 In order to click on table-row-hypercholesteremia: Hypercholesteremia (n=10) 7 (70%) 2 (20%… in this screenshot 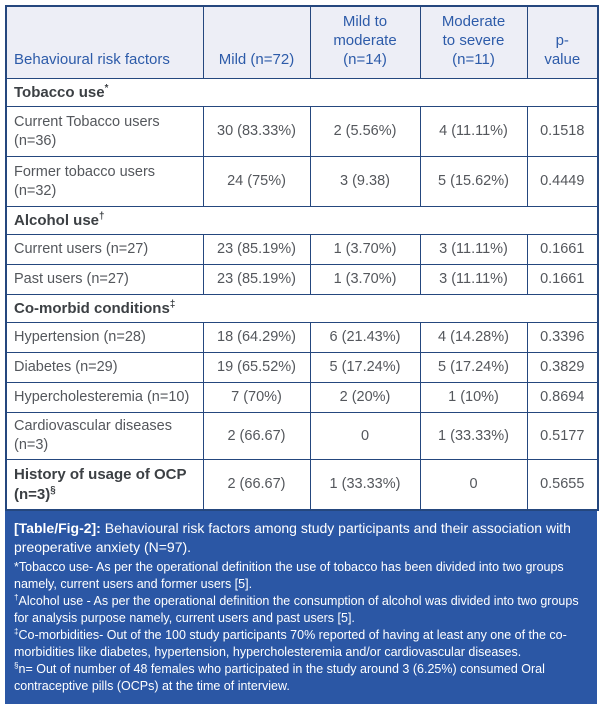, I will do `click(302, 398)`.